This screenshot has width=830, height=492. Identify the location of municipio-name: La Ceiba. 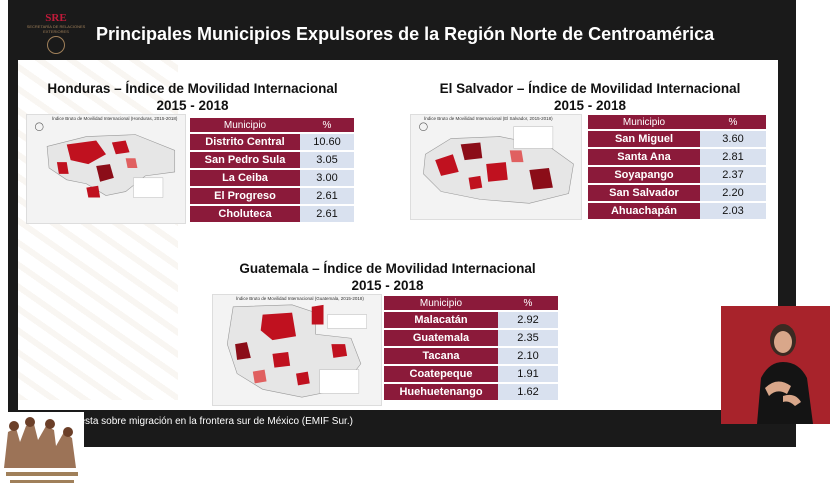
(245, 178).